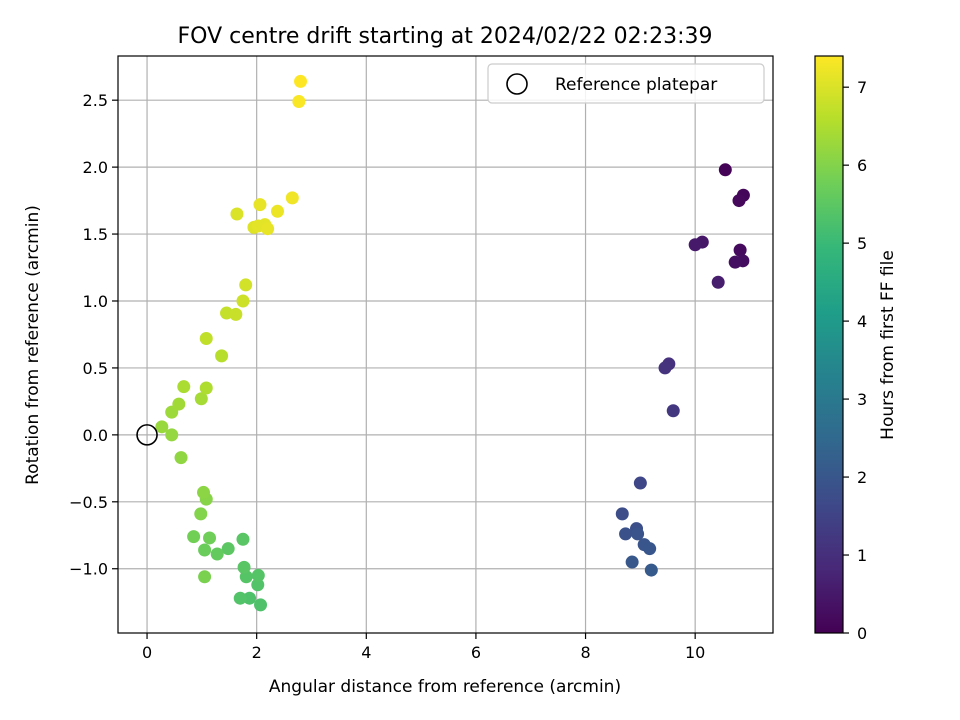  What do you see at coordinates (445, 687) in the screenshot?
I see `x-axis-label: Angular distance from reference (arcmin)` at bounding box center [445, 687].